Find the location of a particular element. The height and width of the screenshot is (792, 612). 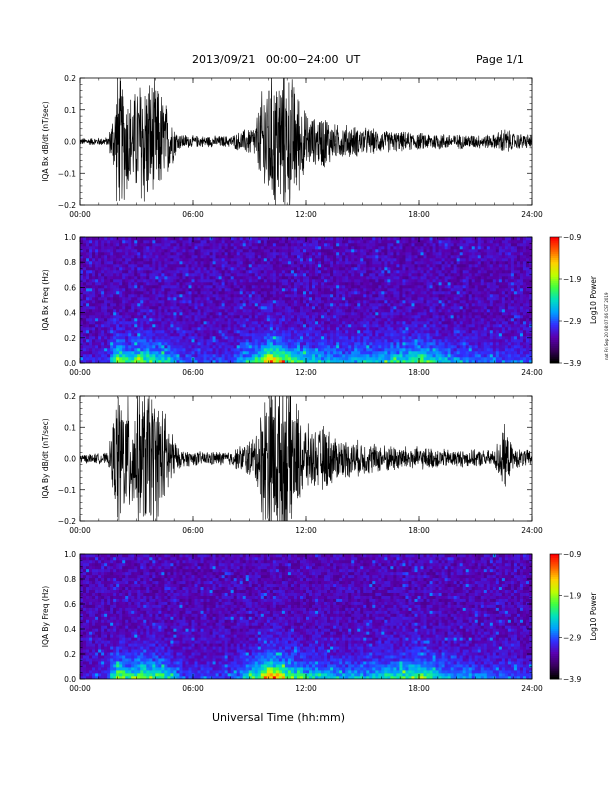

y-tick-label: −0.1 is located at coordinates (67, 173).